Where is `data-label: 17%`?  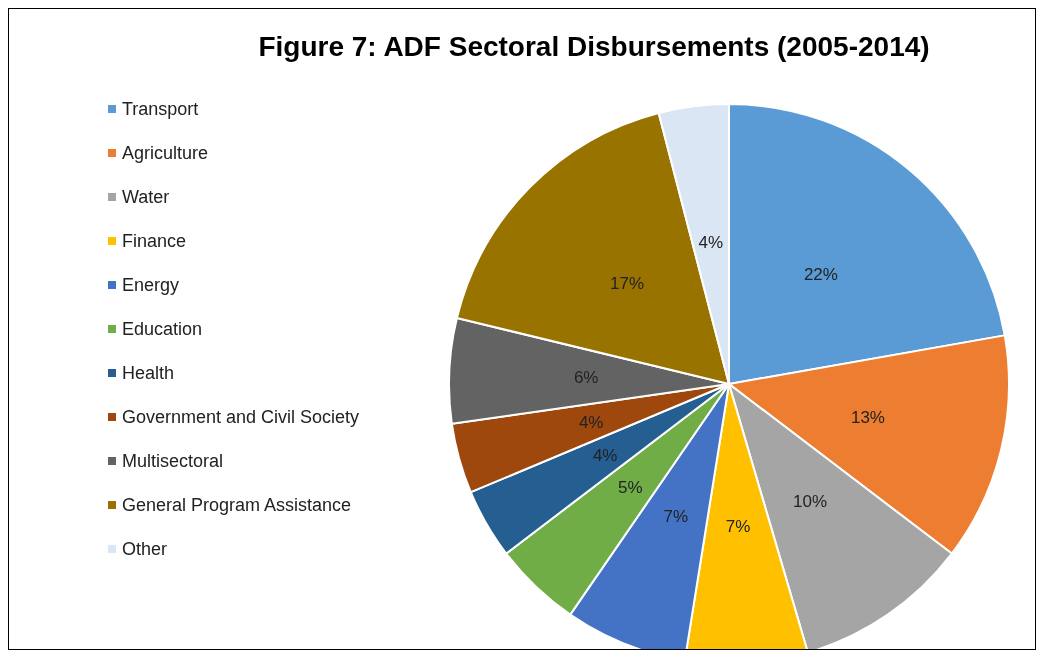
data-label: 17% is located at coordinates (627, 284).